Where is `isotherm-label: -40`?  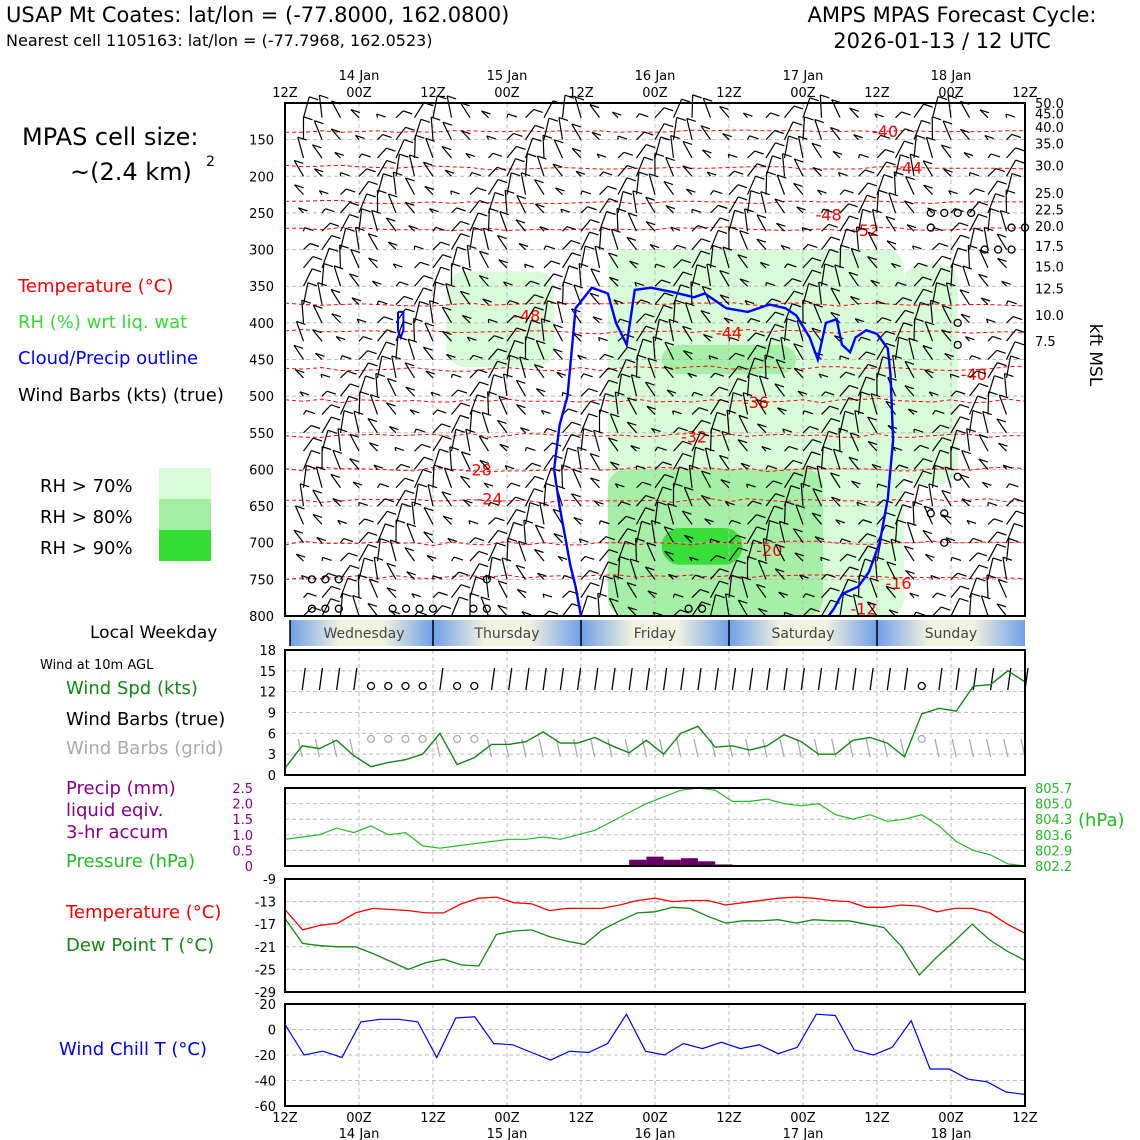
isotherm-label: -40 is located at coordinates (885, 131).